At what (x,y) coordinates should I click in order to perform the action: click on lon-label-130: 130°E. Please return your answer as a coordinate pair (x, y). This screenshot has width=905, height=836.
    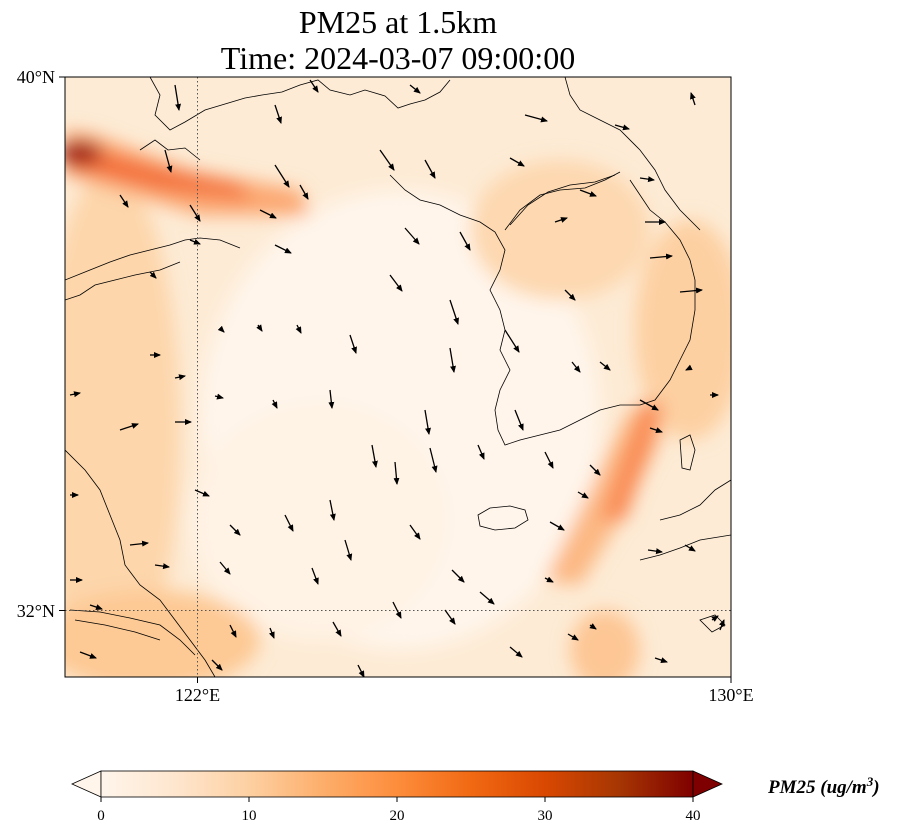
    Looking at the image, I should click on (730, 695).